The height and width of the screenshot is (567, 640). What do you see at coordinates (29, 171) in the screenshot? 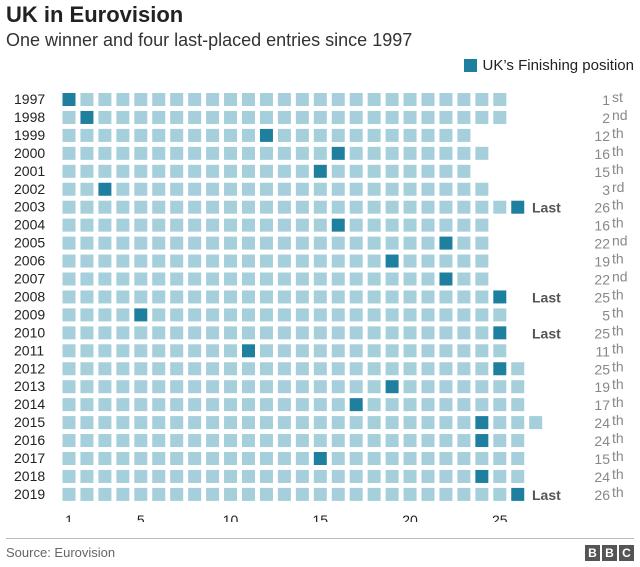
I see `year-label: 2001` at bounding box center [29, 171].